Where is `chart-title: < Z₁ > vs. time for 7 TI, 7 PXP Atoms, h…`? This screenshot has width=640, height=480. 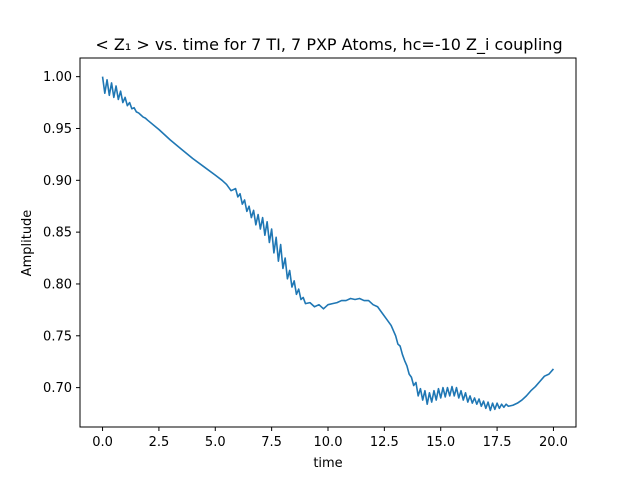 chart-title: < Z₁ > vs. time for 7 TI, 7 PXP Atoms, h… is located at coordinates (328, 45).